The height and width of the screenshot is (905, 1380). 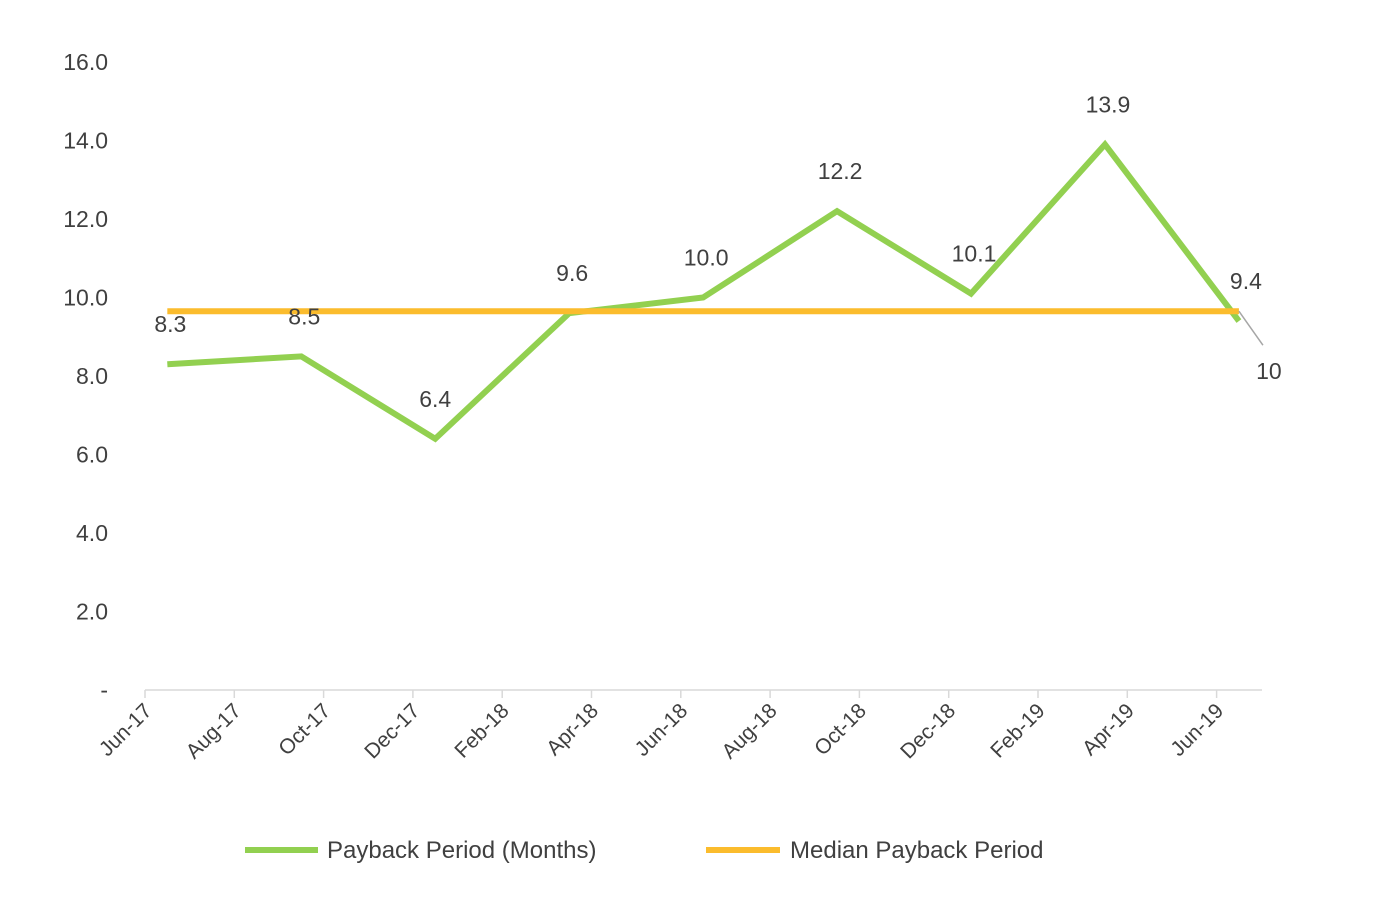 What do you see at coordinates (85, 141) in the screenshot?
I see `y-tick-label: 14.0` at bounding box center [85, 141].